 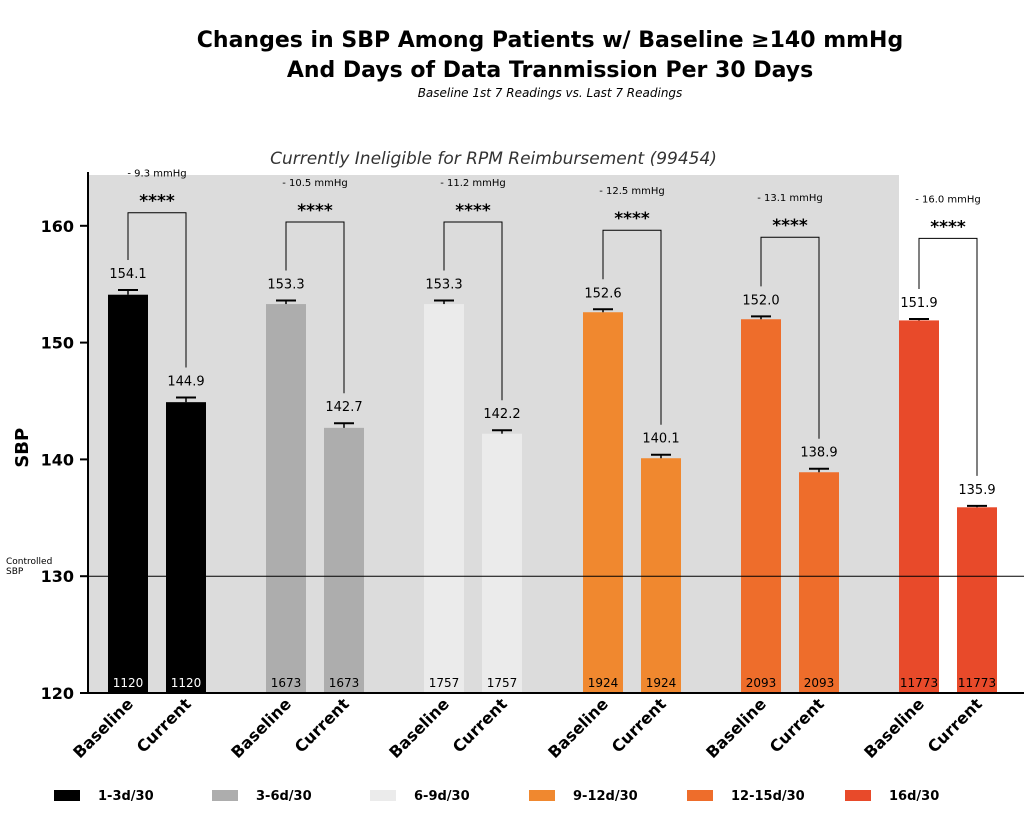 I want to click on legend-label: 1-3d/30, so click(x=126, y=796).